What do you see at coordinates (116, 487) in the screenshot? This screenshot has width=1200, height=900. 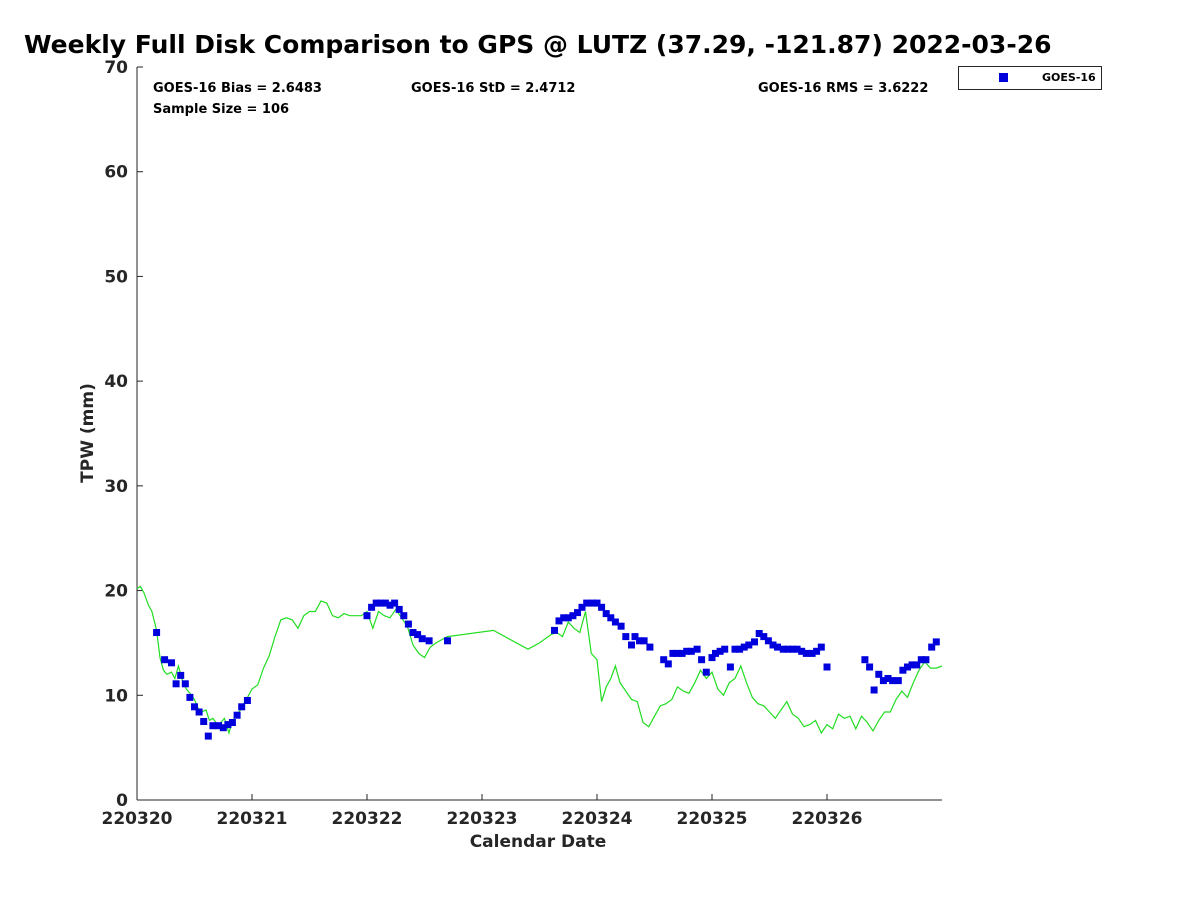 I see `y-tick-label: 30` at bounding box center [116, 487].